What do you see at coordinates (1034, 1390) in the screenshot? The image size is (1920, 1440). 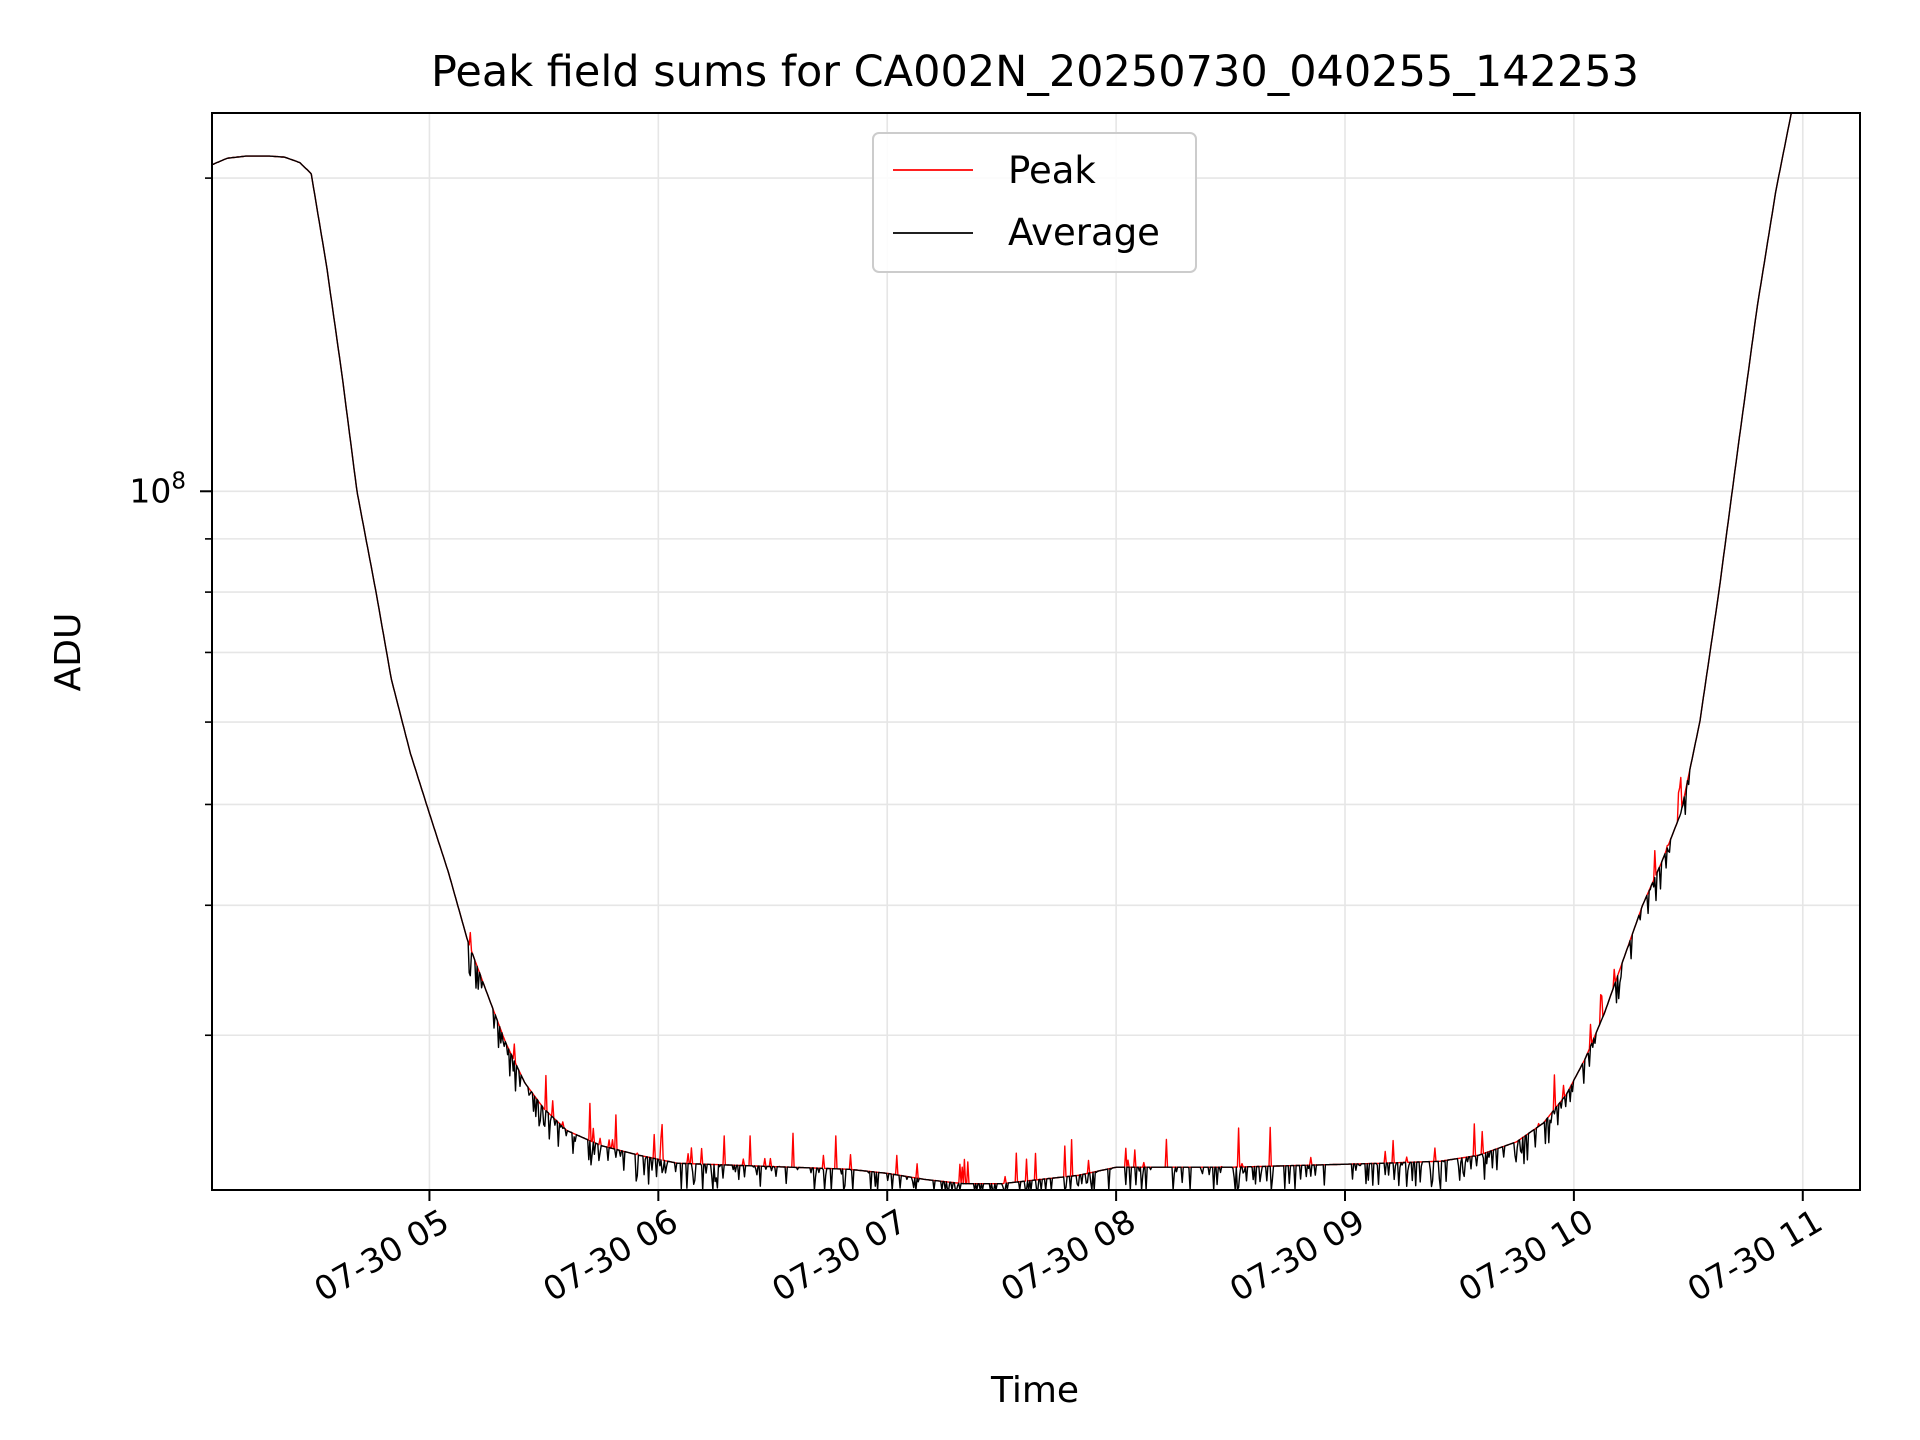 I see `x-axis-label: Time` at bounding box center [1034, 1390].